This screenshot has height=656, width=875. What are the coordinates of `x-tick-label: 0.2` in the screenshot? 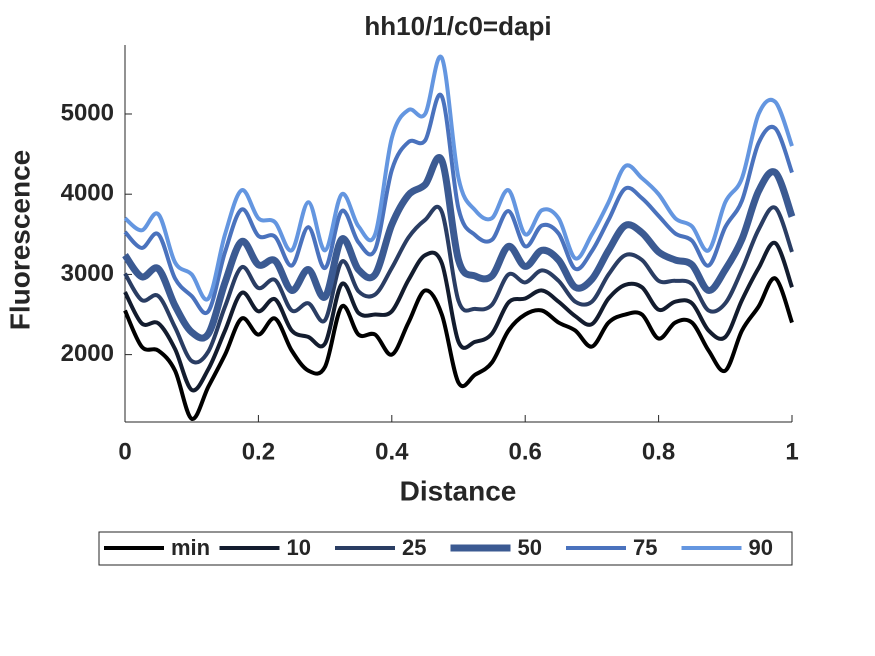 It's located at (258, 451).